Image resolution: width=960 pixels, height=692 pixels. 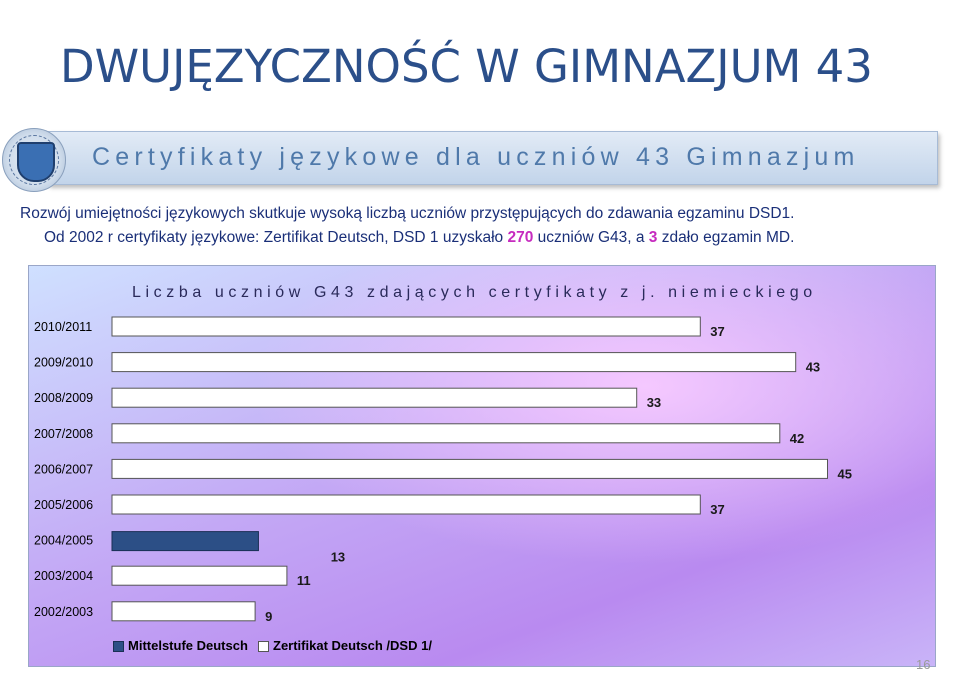 I want to click on data-label: 33, so click(x=654, y=402).